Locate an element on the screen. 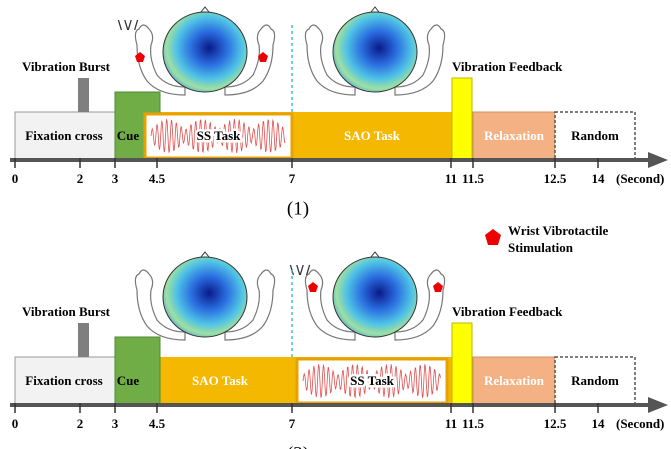 The width and height of the screenshot is (671, 449). legend-label: Stimulation is located at coordinates (541, 247).